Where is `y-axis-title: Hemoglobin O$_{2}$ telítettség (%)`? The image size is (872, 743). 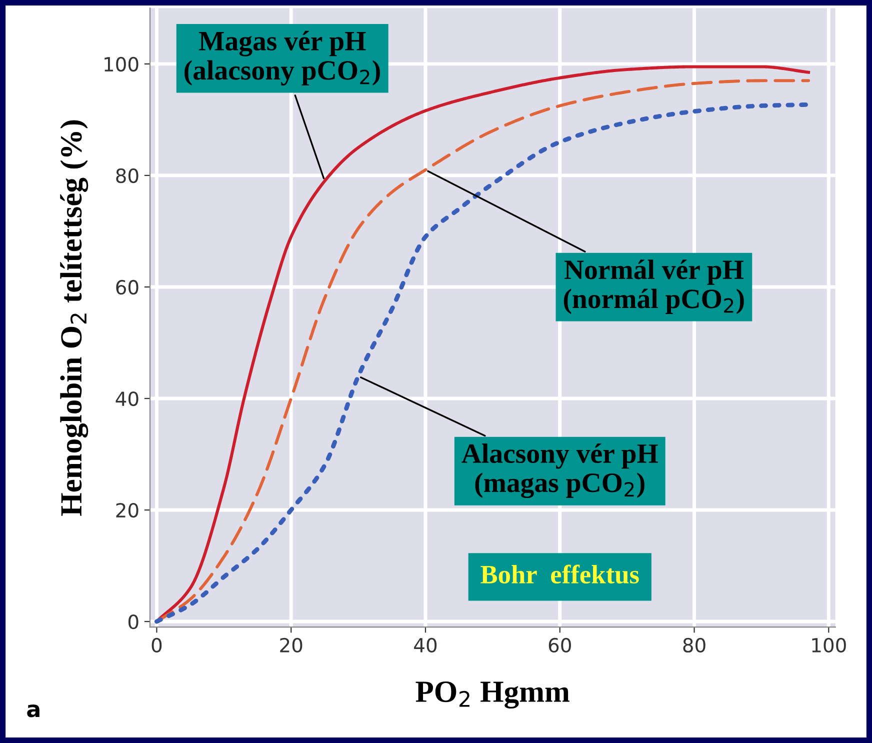
y-axis-title: Hemoglobin O$_{2}$ telítettség (%) is located at coordinates (74, 318).